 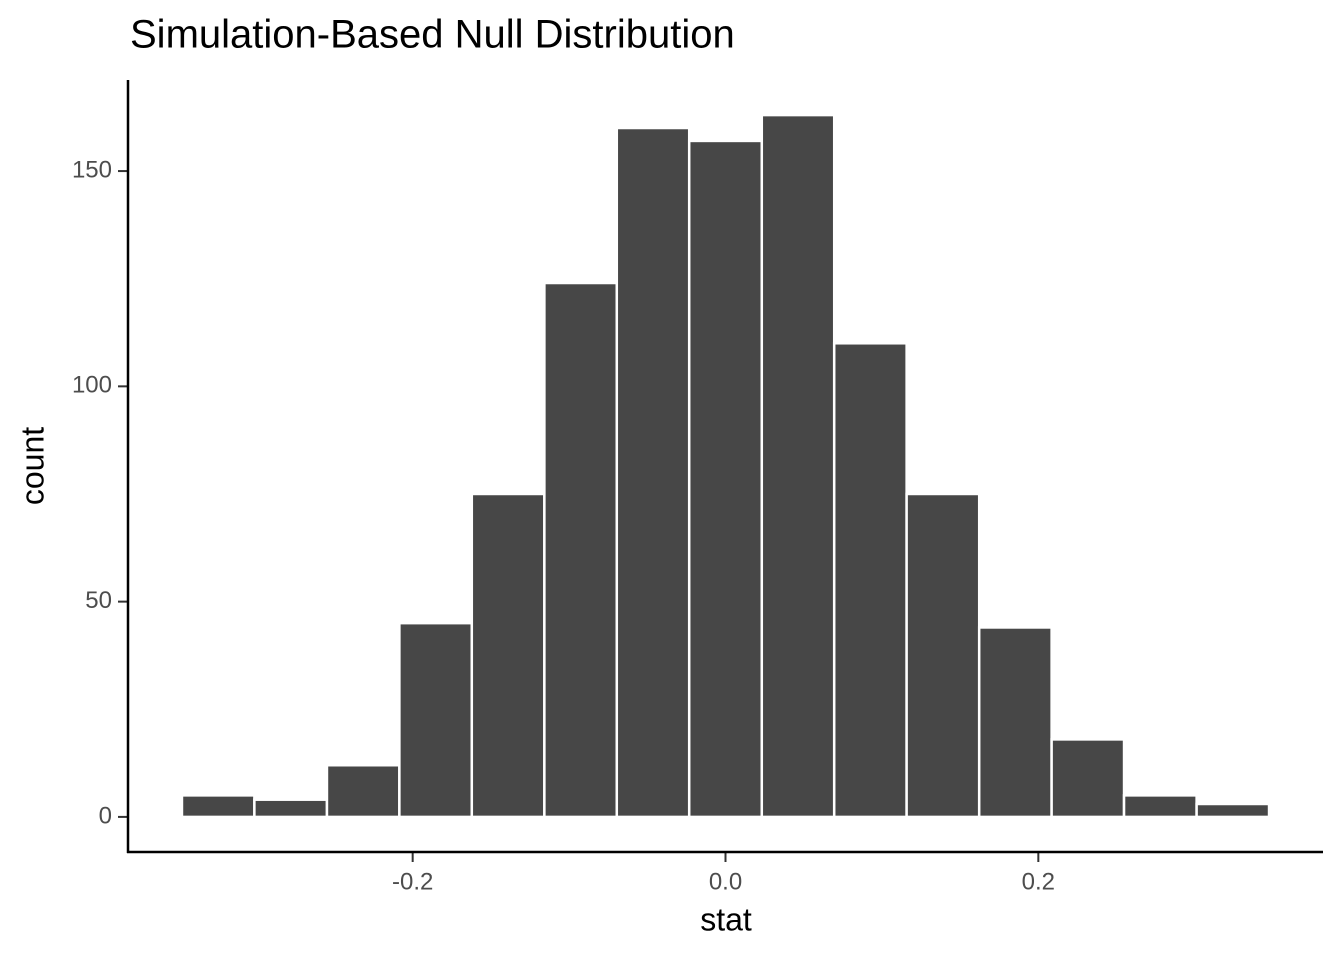 What do you see at coordinates (412, 881) in the screenshot?
I see `x-tick-label: -0.2` at bounding box center [412, 881].